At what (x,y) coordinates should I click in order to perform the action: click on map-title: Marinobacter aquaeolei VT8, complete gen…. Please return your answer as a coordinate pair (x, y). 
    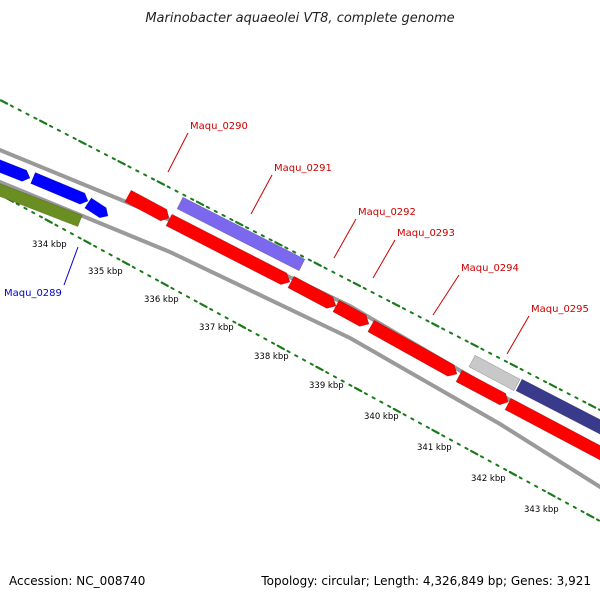
    Looking at the image, I should click on (299, 18).